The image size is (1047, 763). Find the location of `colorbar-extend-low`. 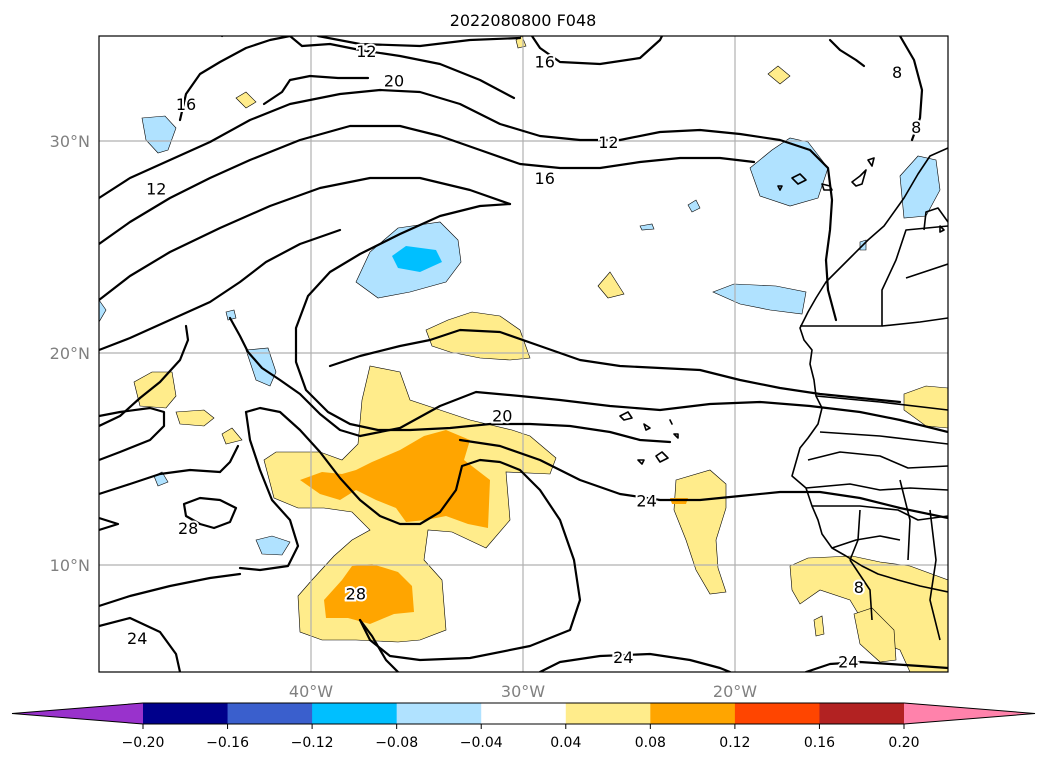

colorbar-extend-low is located at coordinates (77, 713).